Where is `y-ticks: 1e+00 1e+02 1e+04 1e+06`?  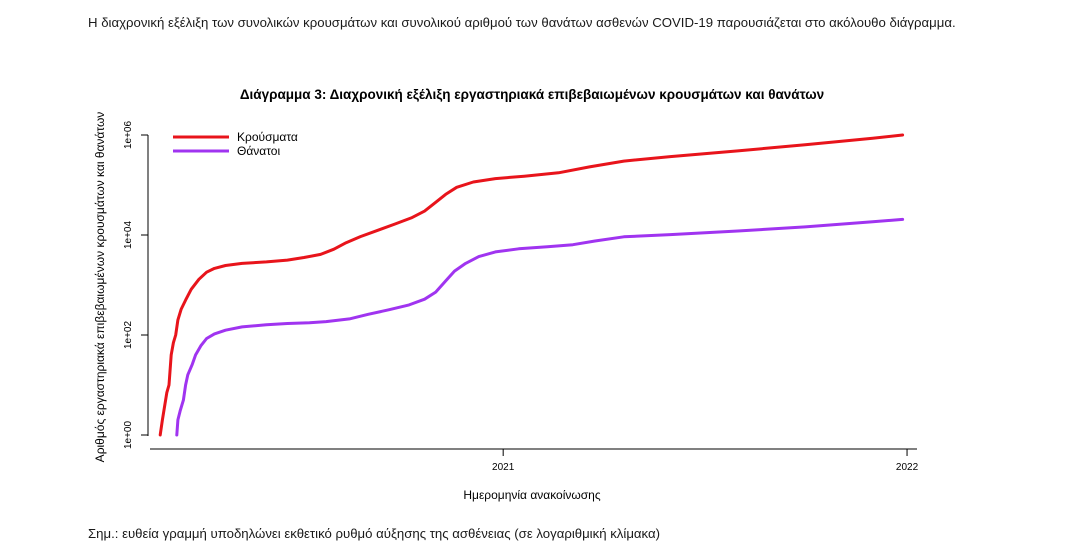 y-ticks: 1e+00 1e+02 1e+04 1e+06 is located at coordinates (135, 285).